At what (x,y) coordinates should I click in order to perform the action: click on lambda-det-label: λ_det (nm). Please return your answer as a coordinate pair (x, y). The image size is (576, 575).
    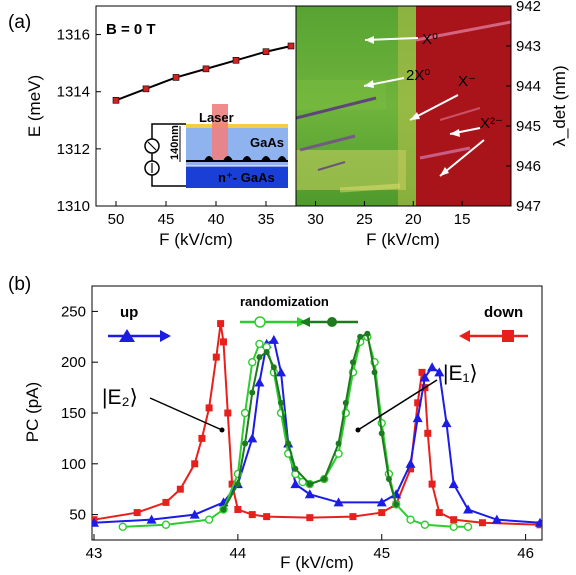
    Looking at the image, I should click on (559, 105).